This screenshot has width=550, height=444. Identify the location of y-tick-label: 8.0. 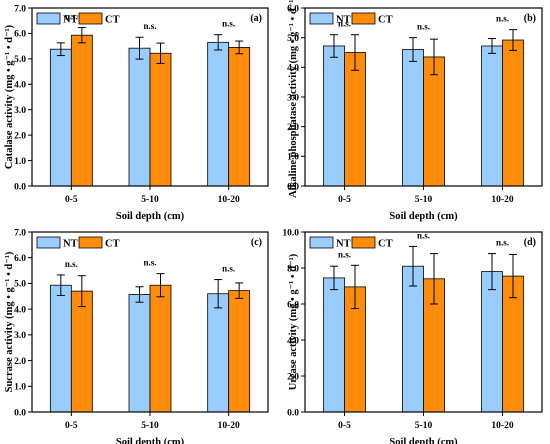
(293, 269).